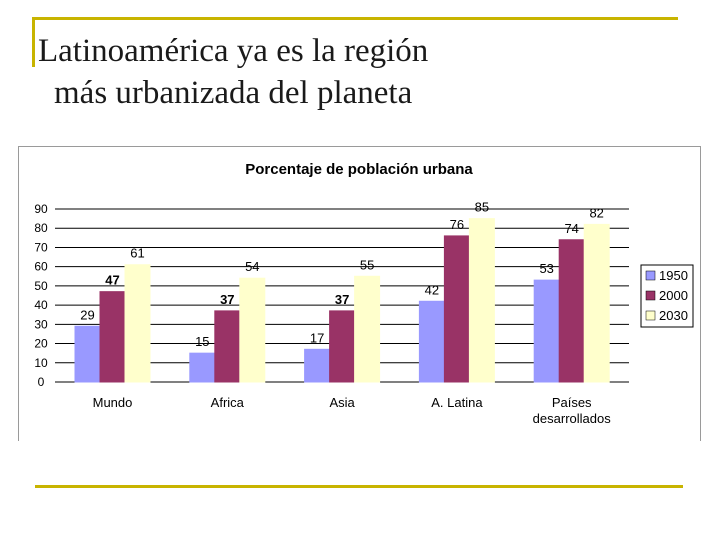  Describe the element at coordinates (41, 209) in the screenshot. I see `y-tick-label: 90` at that location.